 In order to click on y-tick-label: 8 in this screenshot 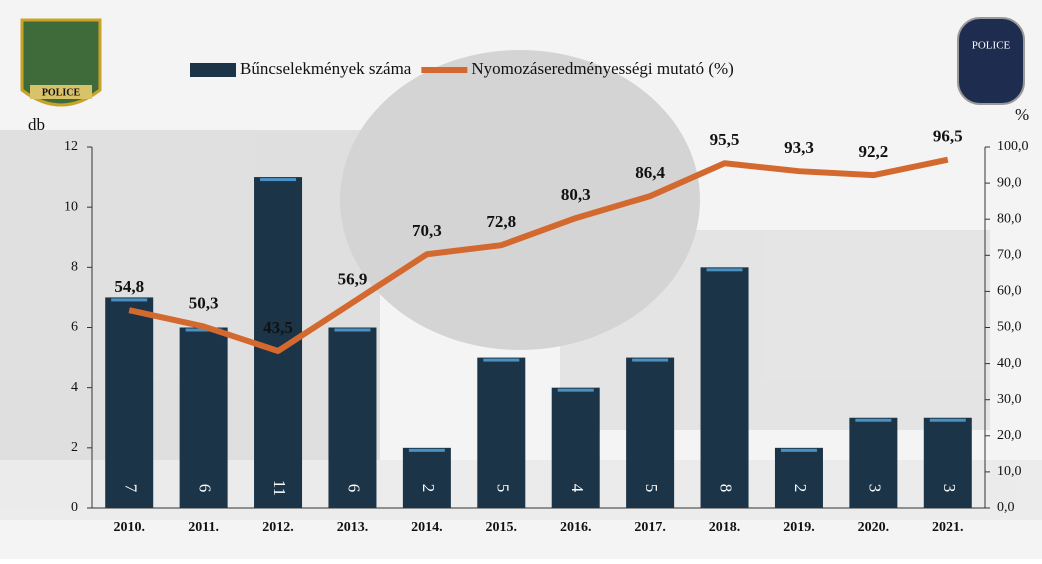, I will do `click(74, 267)`.